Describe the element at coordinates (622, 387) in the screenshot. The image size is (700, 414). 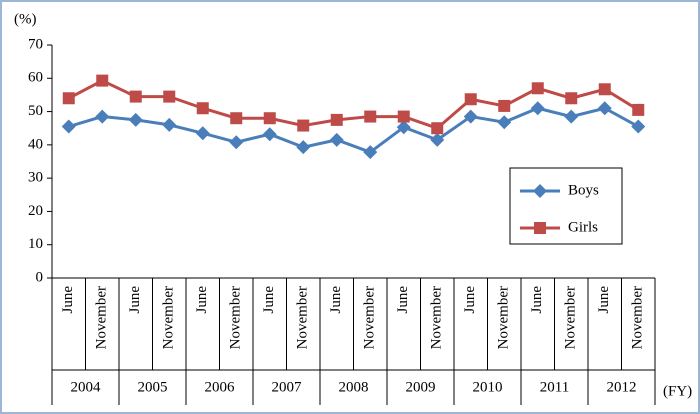
I see `group-label: 2012` at that location.